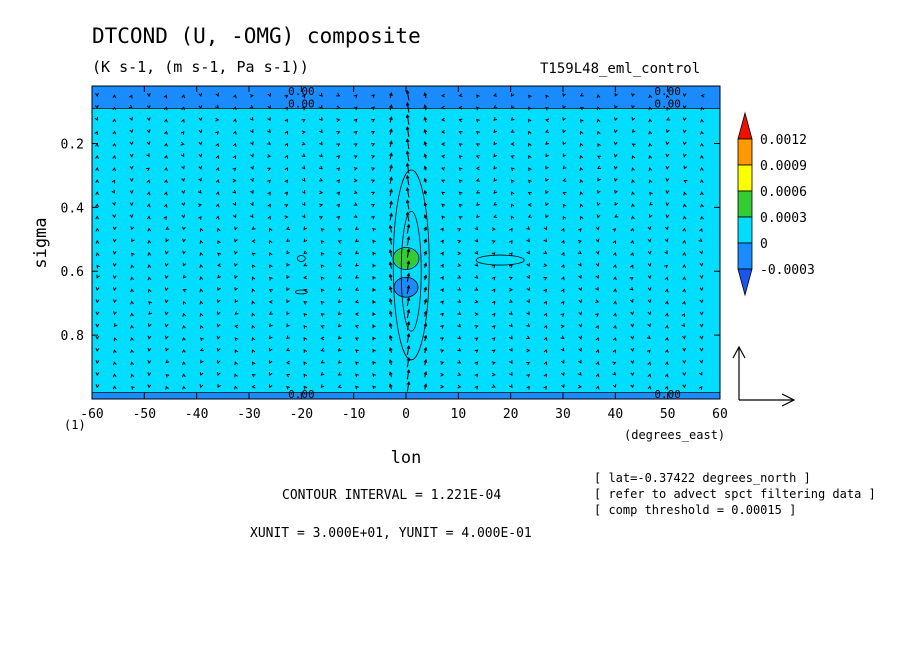  I want to click on info-line-threshold: [ comp threshold = 0.00015 ], so click(695, 510).